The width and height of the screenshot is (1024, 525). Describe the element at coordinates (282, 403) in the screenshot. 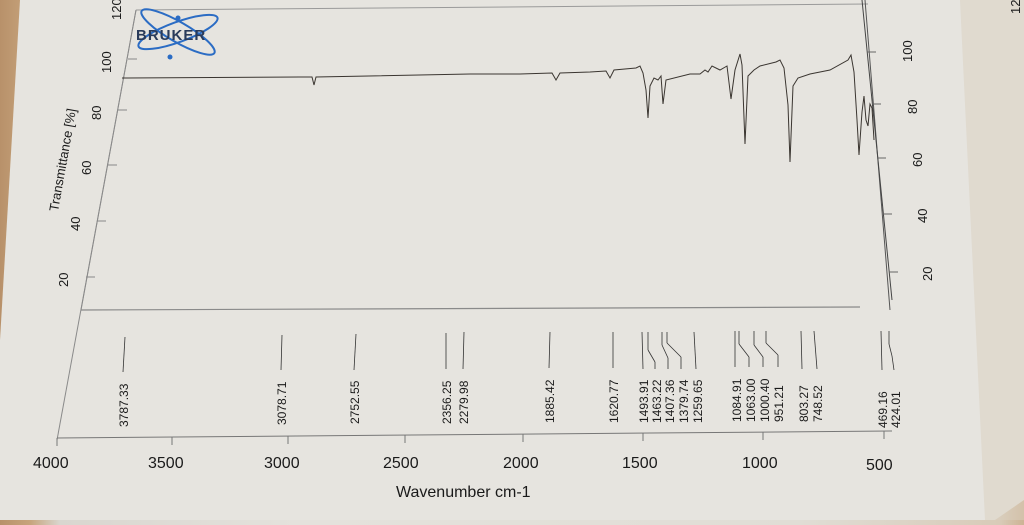

I see `peak-label: 3078.71` at that location.